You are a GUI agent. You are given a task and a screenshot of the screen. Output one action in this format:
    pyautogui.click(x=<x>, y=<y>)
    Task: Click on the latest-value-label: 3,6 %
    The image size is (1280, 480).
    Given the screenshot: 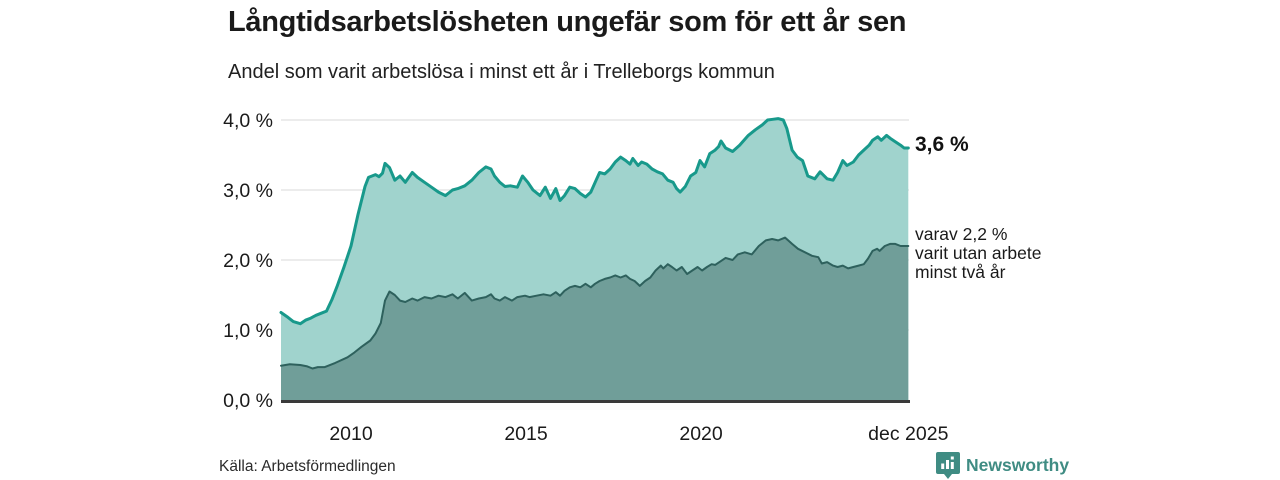 What is the action you would take?
    pyautogui.click(x=942, y=144)
    